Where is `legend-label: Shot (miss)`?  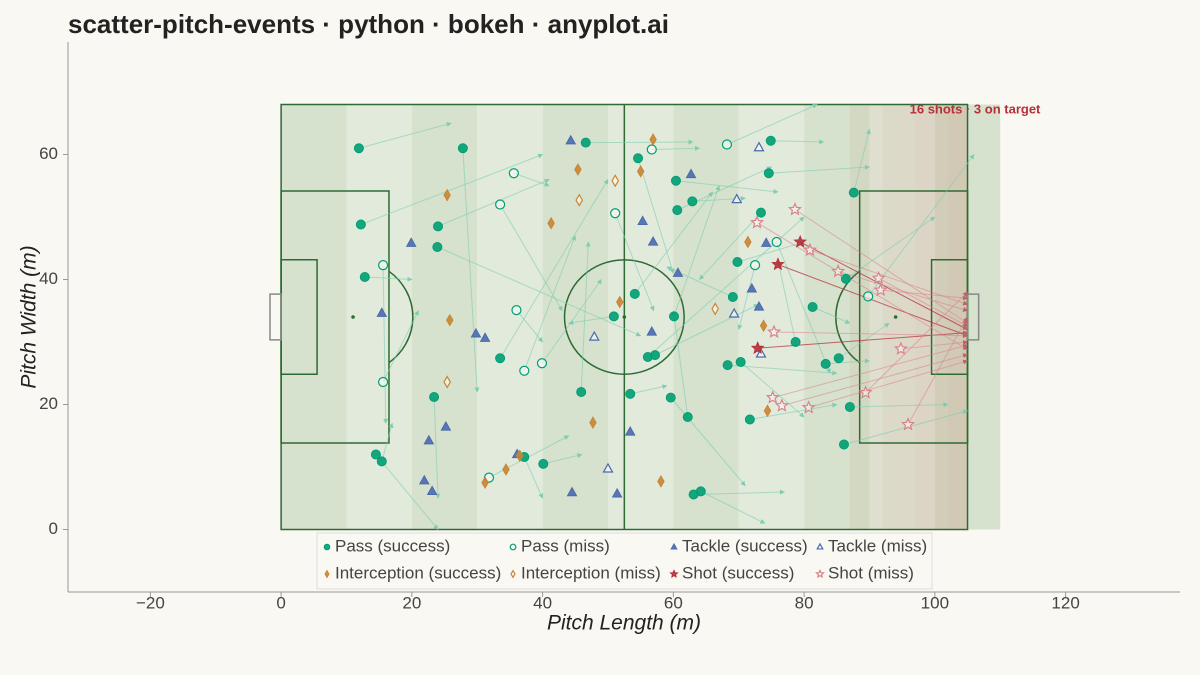 legend-label: Shot (miss) is located at coordinates (871, 572).